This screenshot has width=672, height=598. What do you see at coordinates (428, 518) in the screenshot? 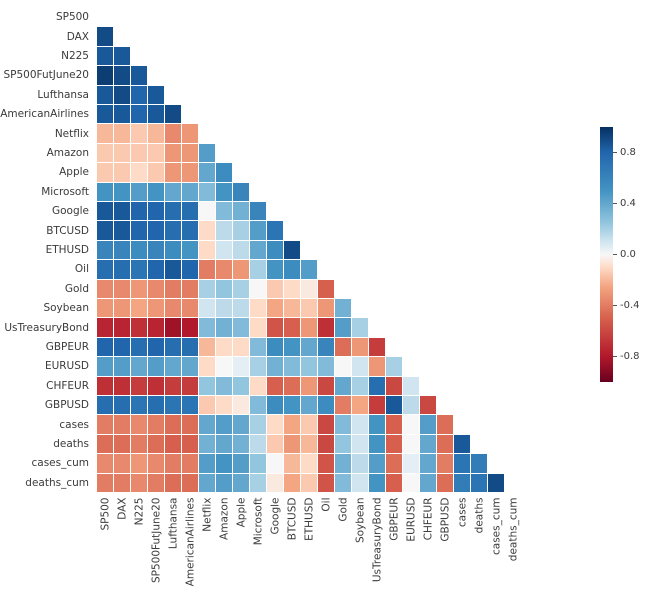
I see `x-tick-label: CHFEUR` at bounding box center [428, 518].